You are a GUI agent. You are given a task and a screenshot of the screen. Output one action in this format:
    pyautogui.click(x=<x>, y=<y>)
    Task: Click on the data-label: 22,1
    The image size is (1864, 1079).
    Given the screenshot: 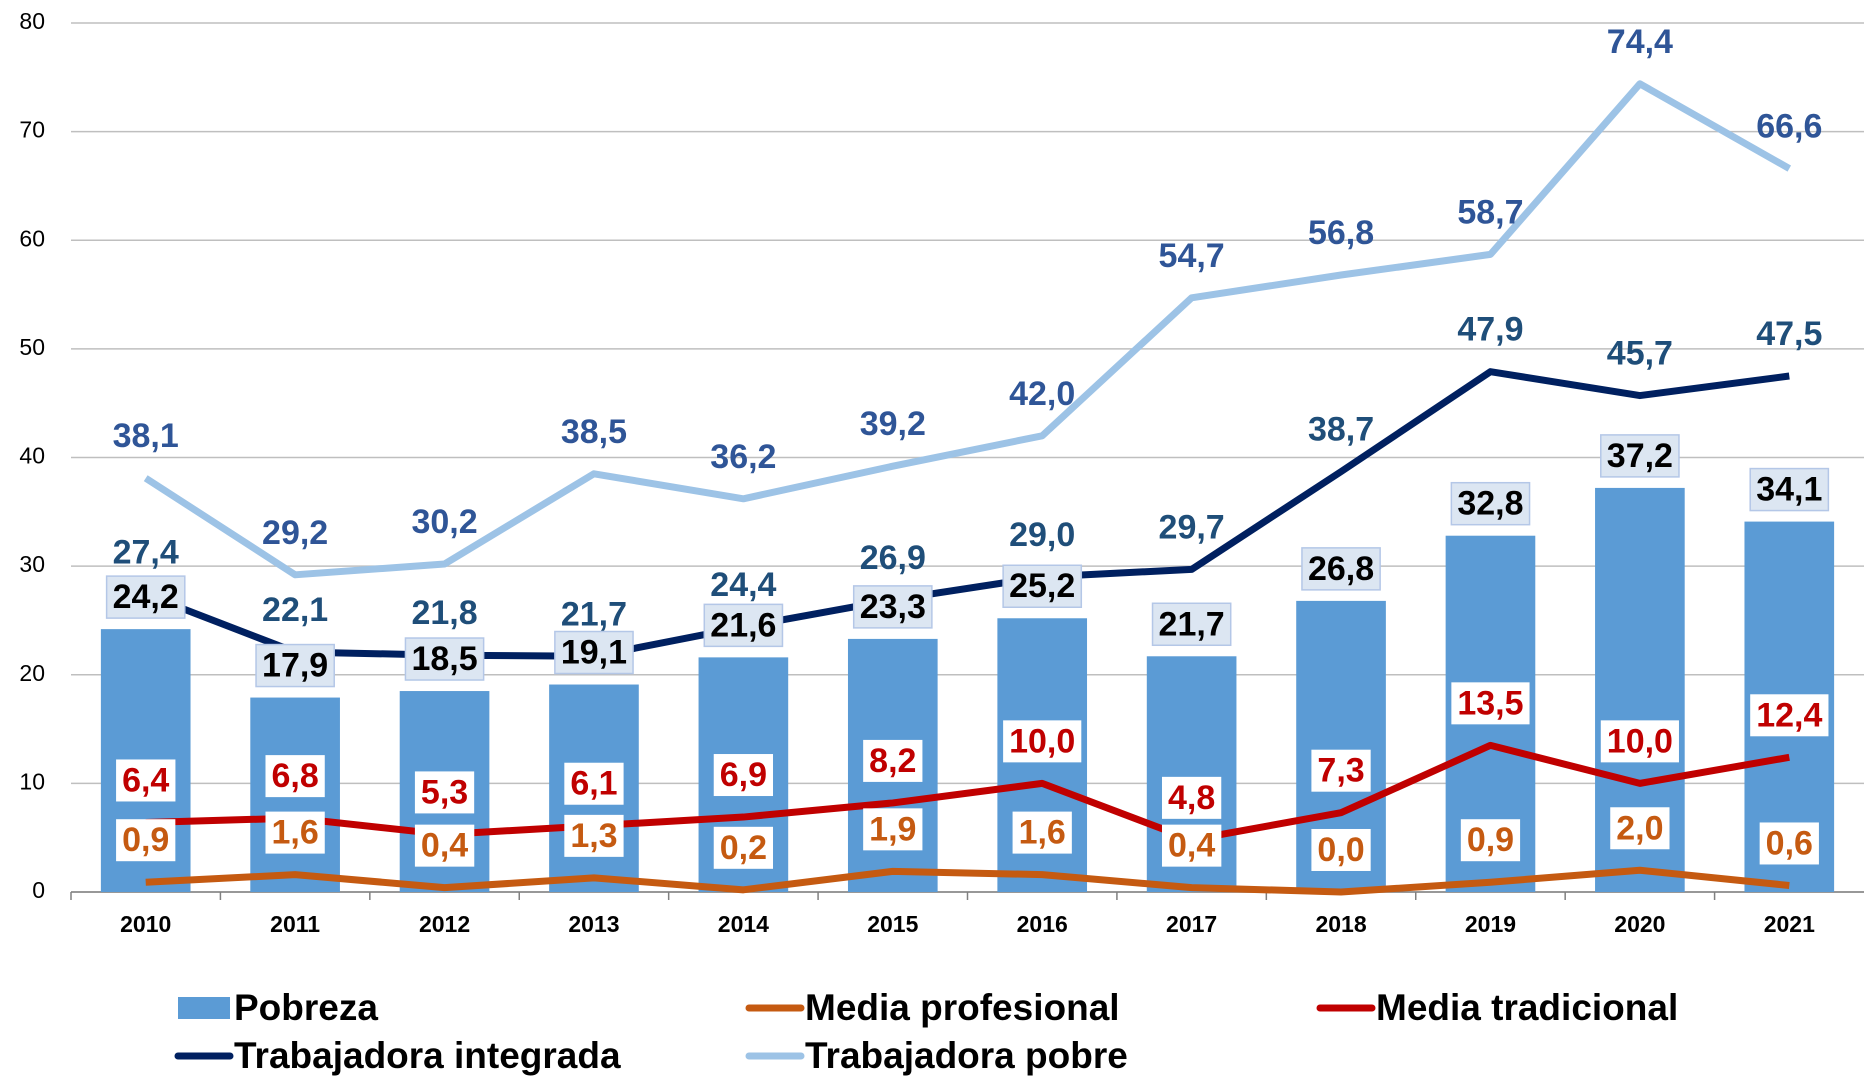 What is the action you would take?
    pyautogui.click(x=295, y=610)
    